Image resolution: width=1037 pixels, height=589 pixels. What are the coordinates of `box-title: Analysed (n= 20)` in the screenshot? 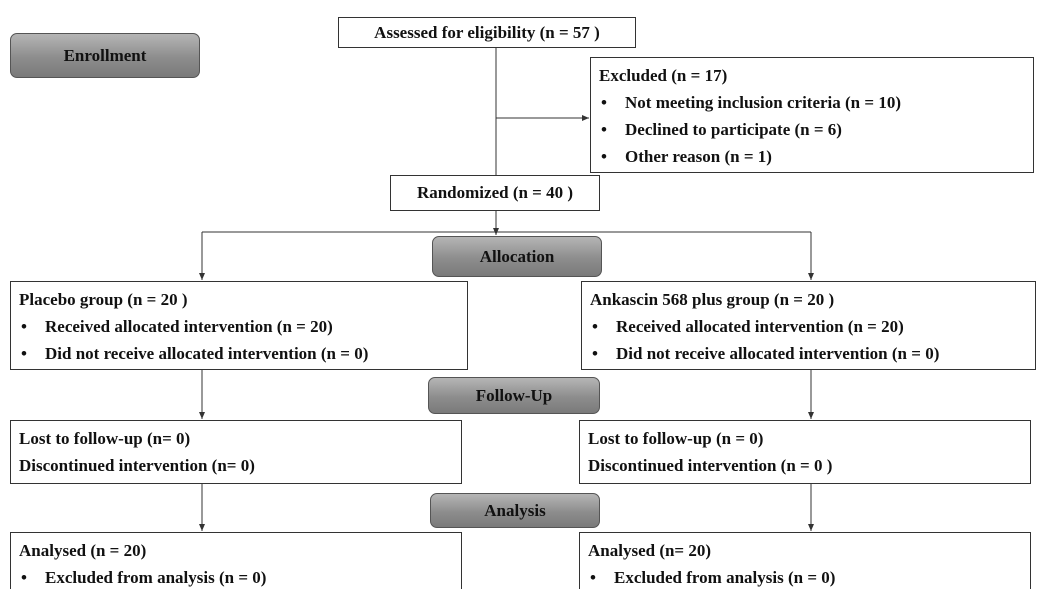 It's located at (650, 550).